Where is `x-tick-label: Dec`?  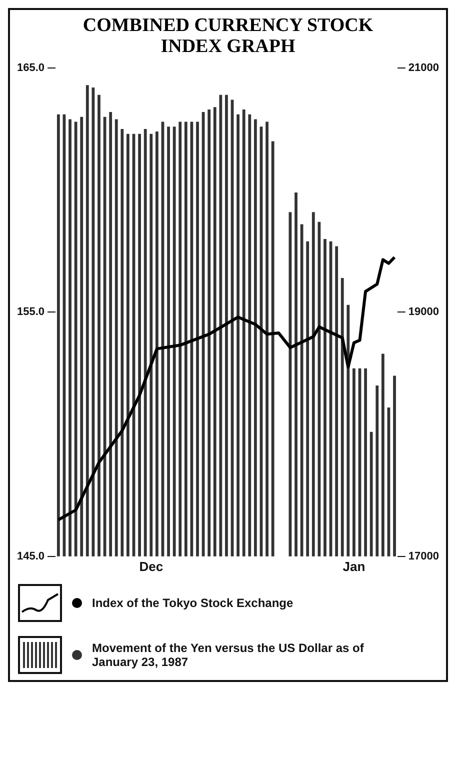 x-tick-label: Dec is located at coordinates (151, 566).